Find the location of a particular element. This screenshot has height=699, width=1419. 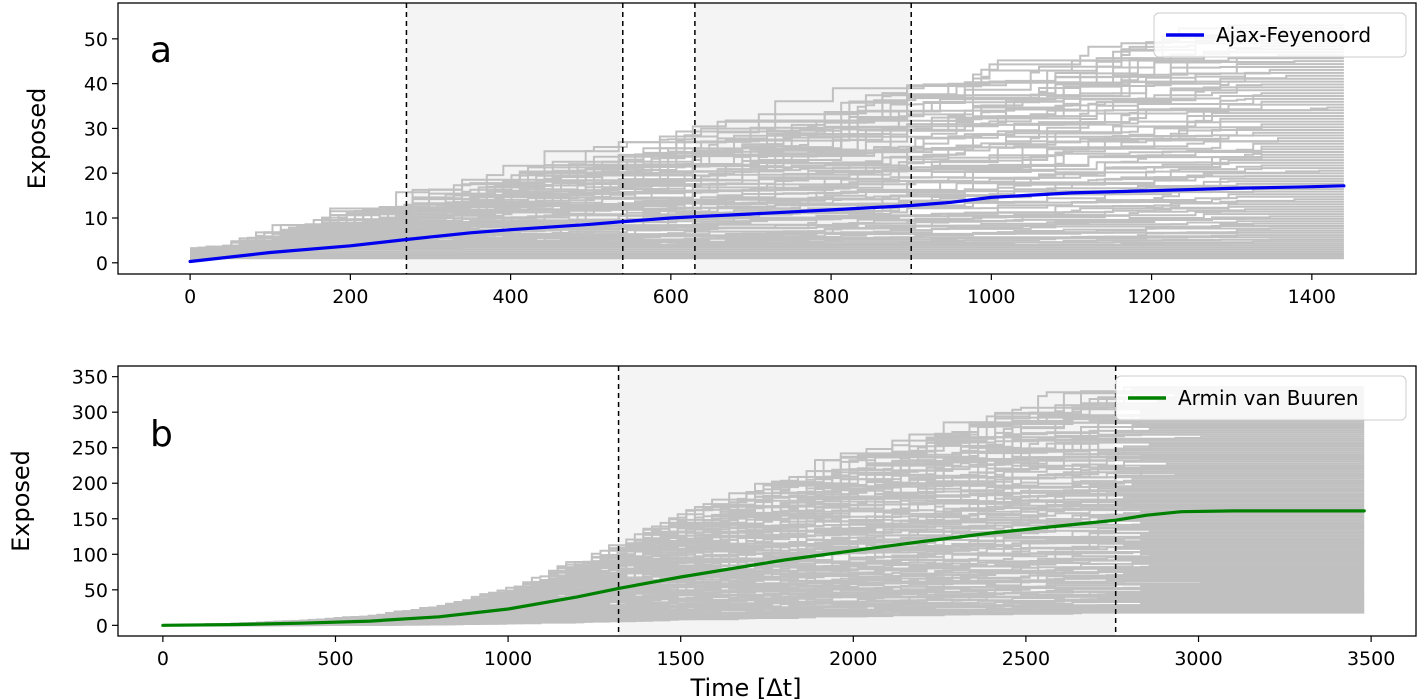

y-tick-label: 30 is located at coordinates (96, 129).